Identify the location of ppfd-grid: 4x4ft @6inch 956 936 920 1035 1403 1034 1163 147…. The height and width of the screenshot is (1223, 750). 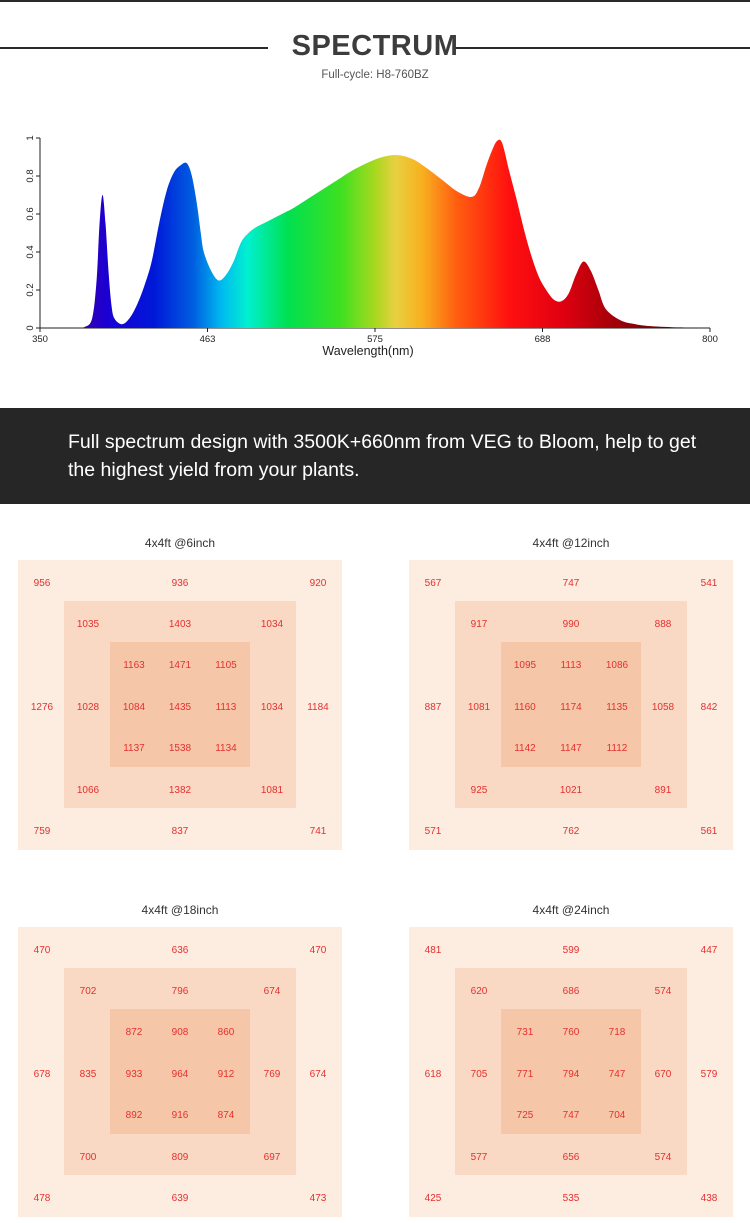
(180, 696).